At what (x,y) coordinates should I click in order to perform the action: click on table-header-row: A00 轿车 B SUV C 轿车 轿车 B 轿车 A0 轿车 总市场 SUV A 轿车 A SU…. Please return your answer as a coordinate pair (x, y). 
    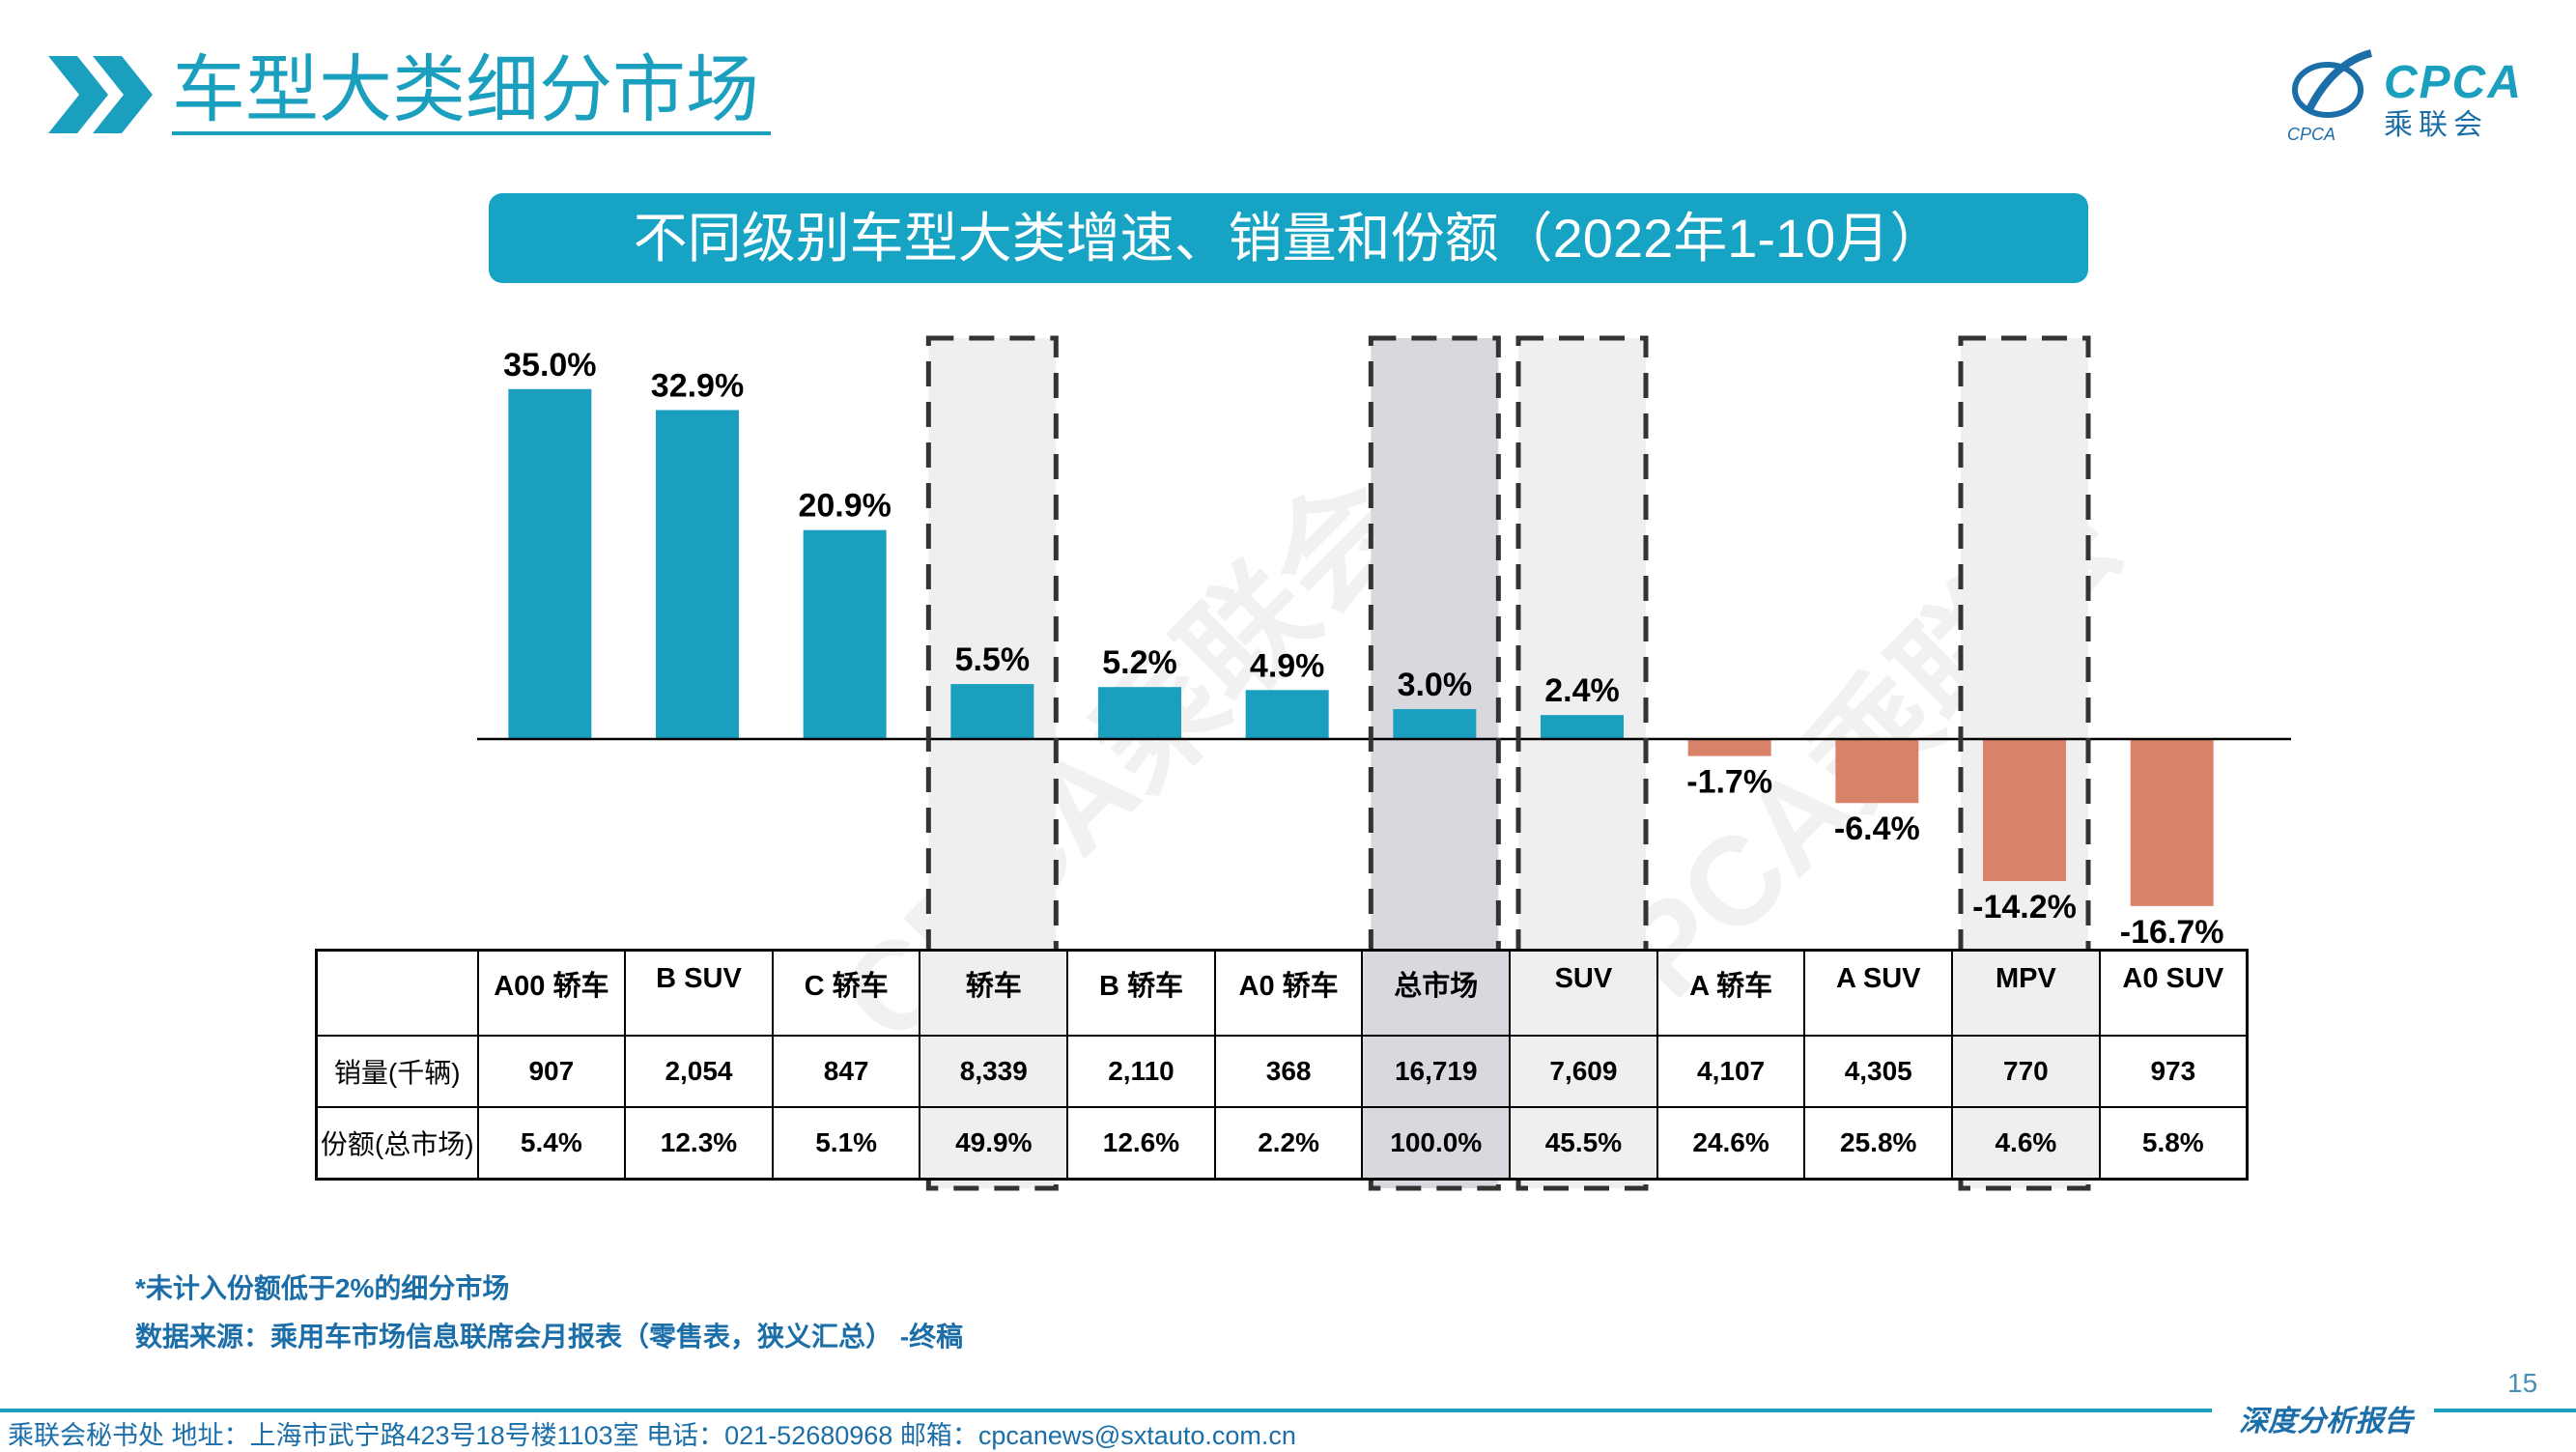
    Looking at the image, I should click on (1282, 993).